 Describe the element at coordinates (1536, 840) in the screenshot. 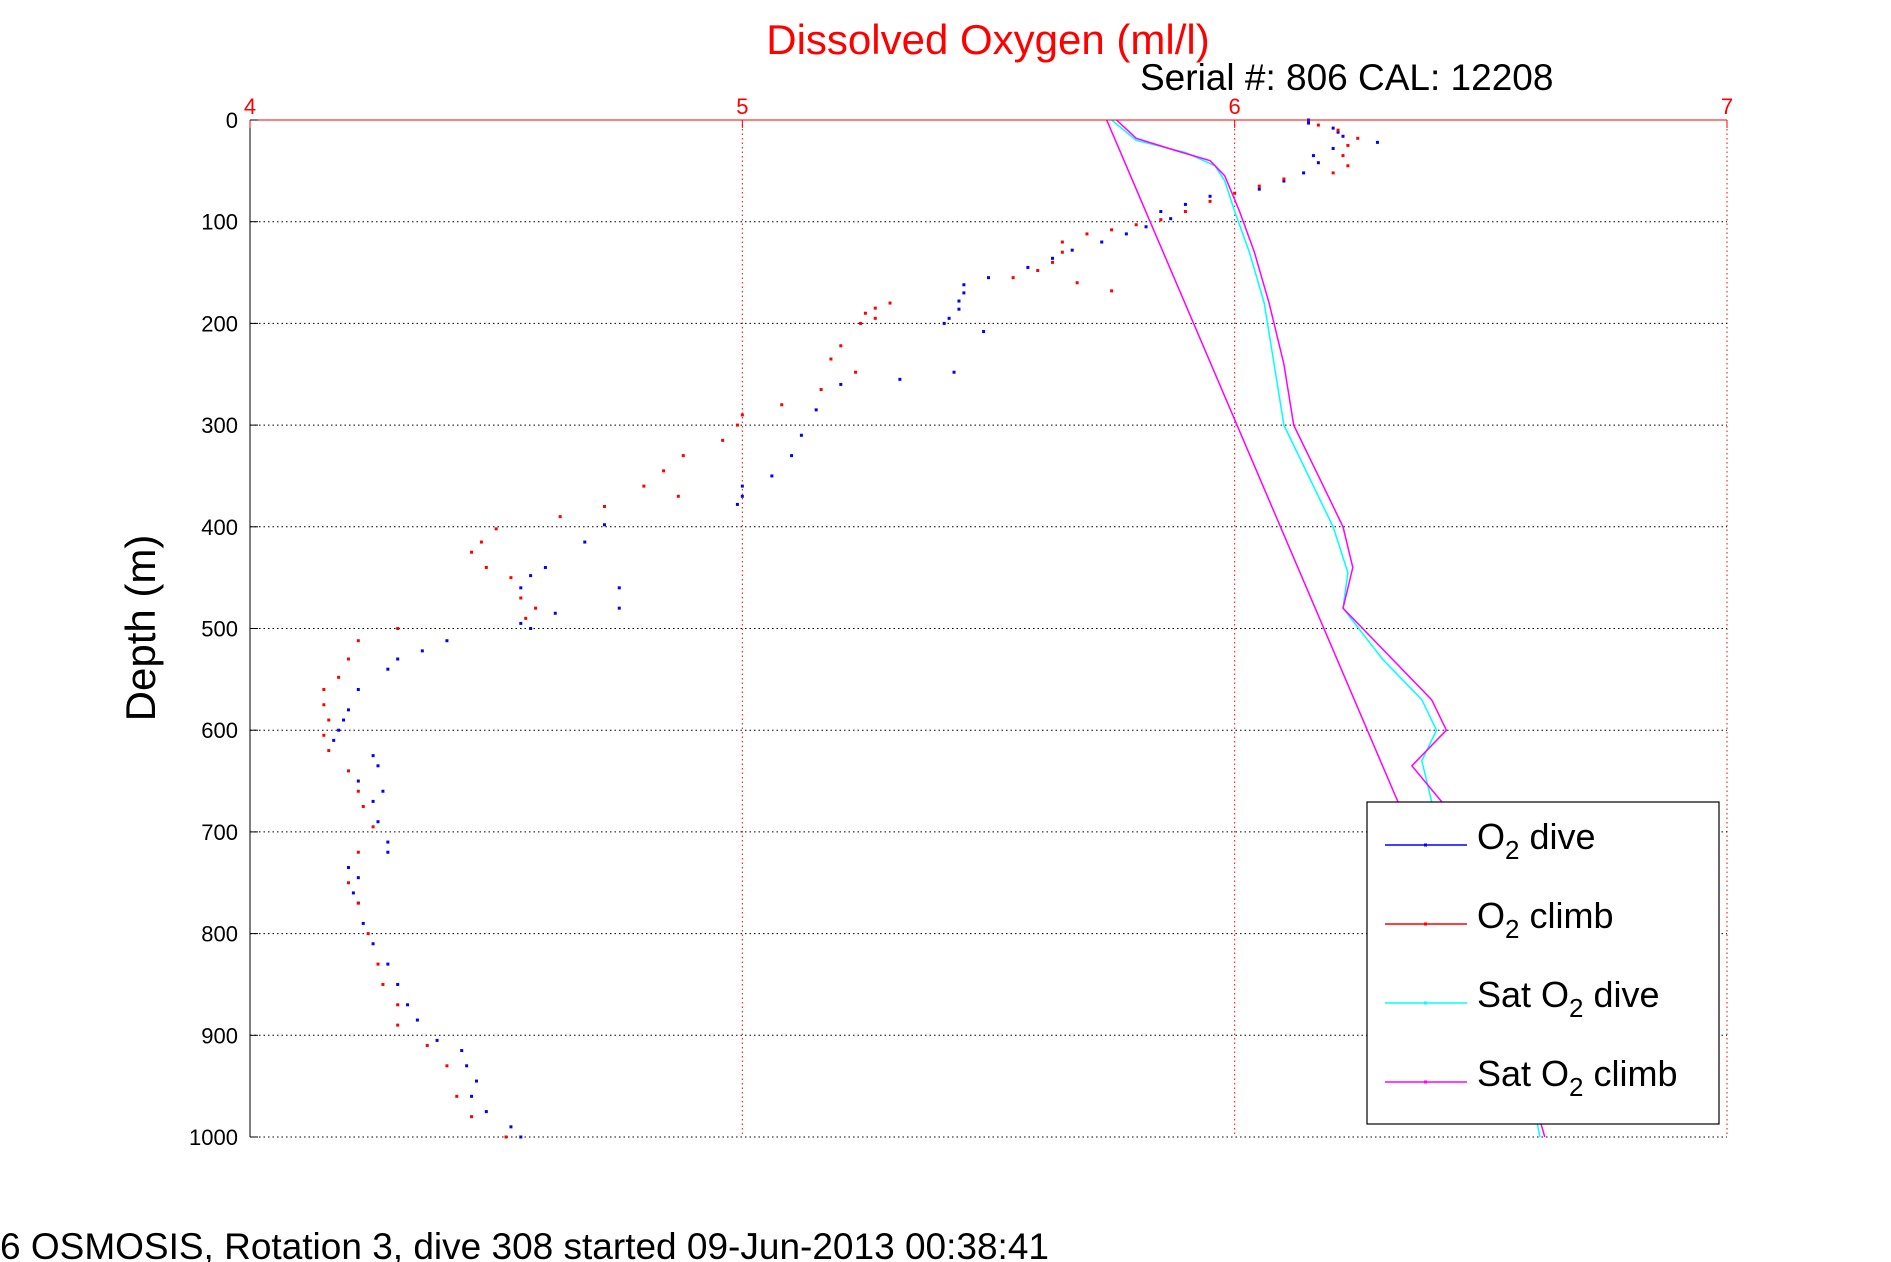

I see `legend-label: O2 dive` at that location.